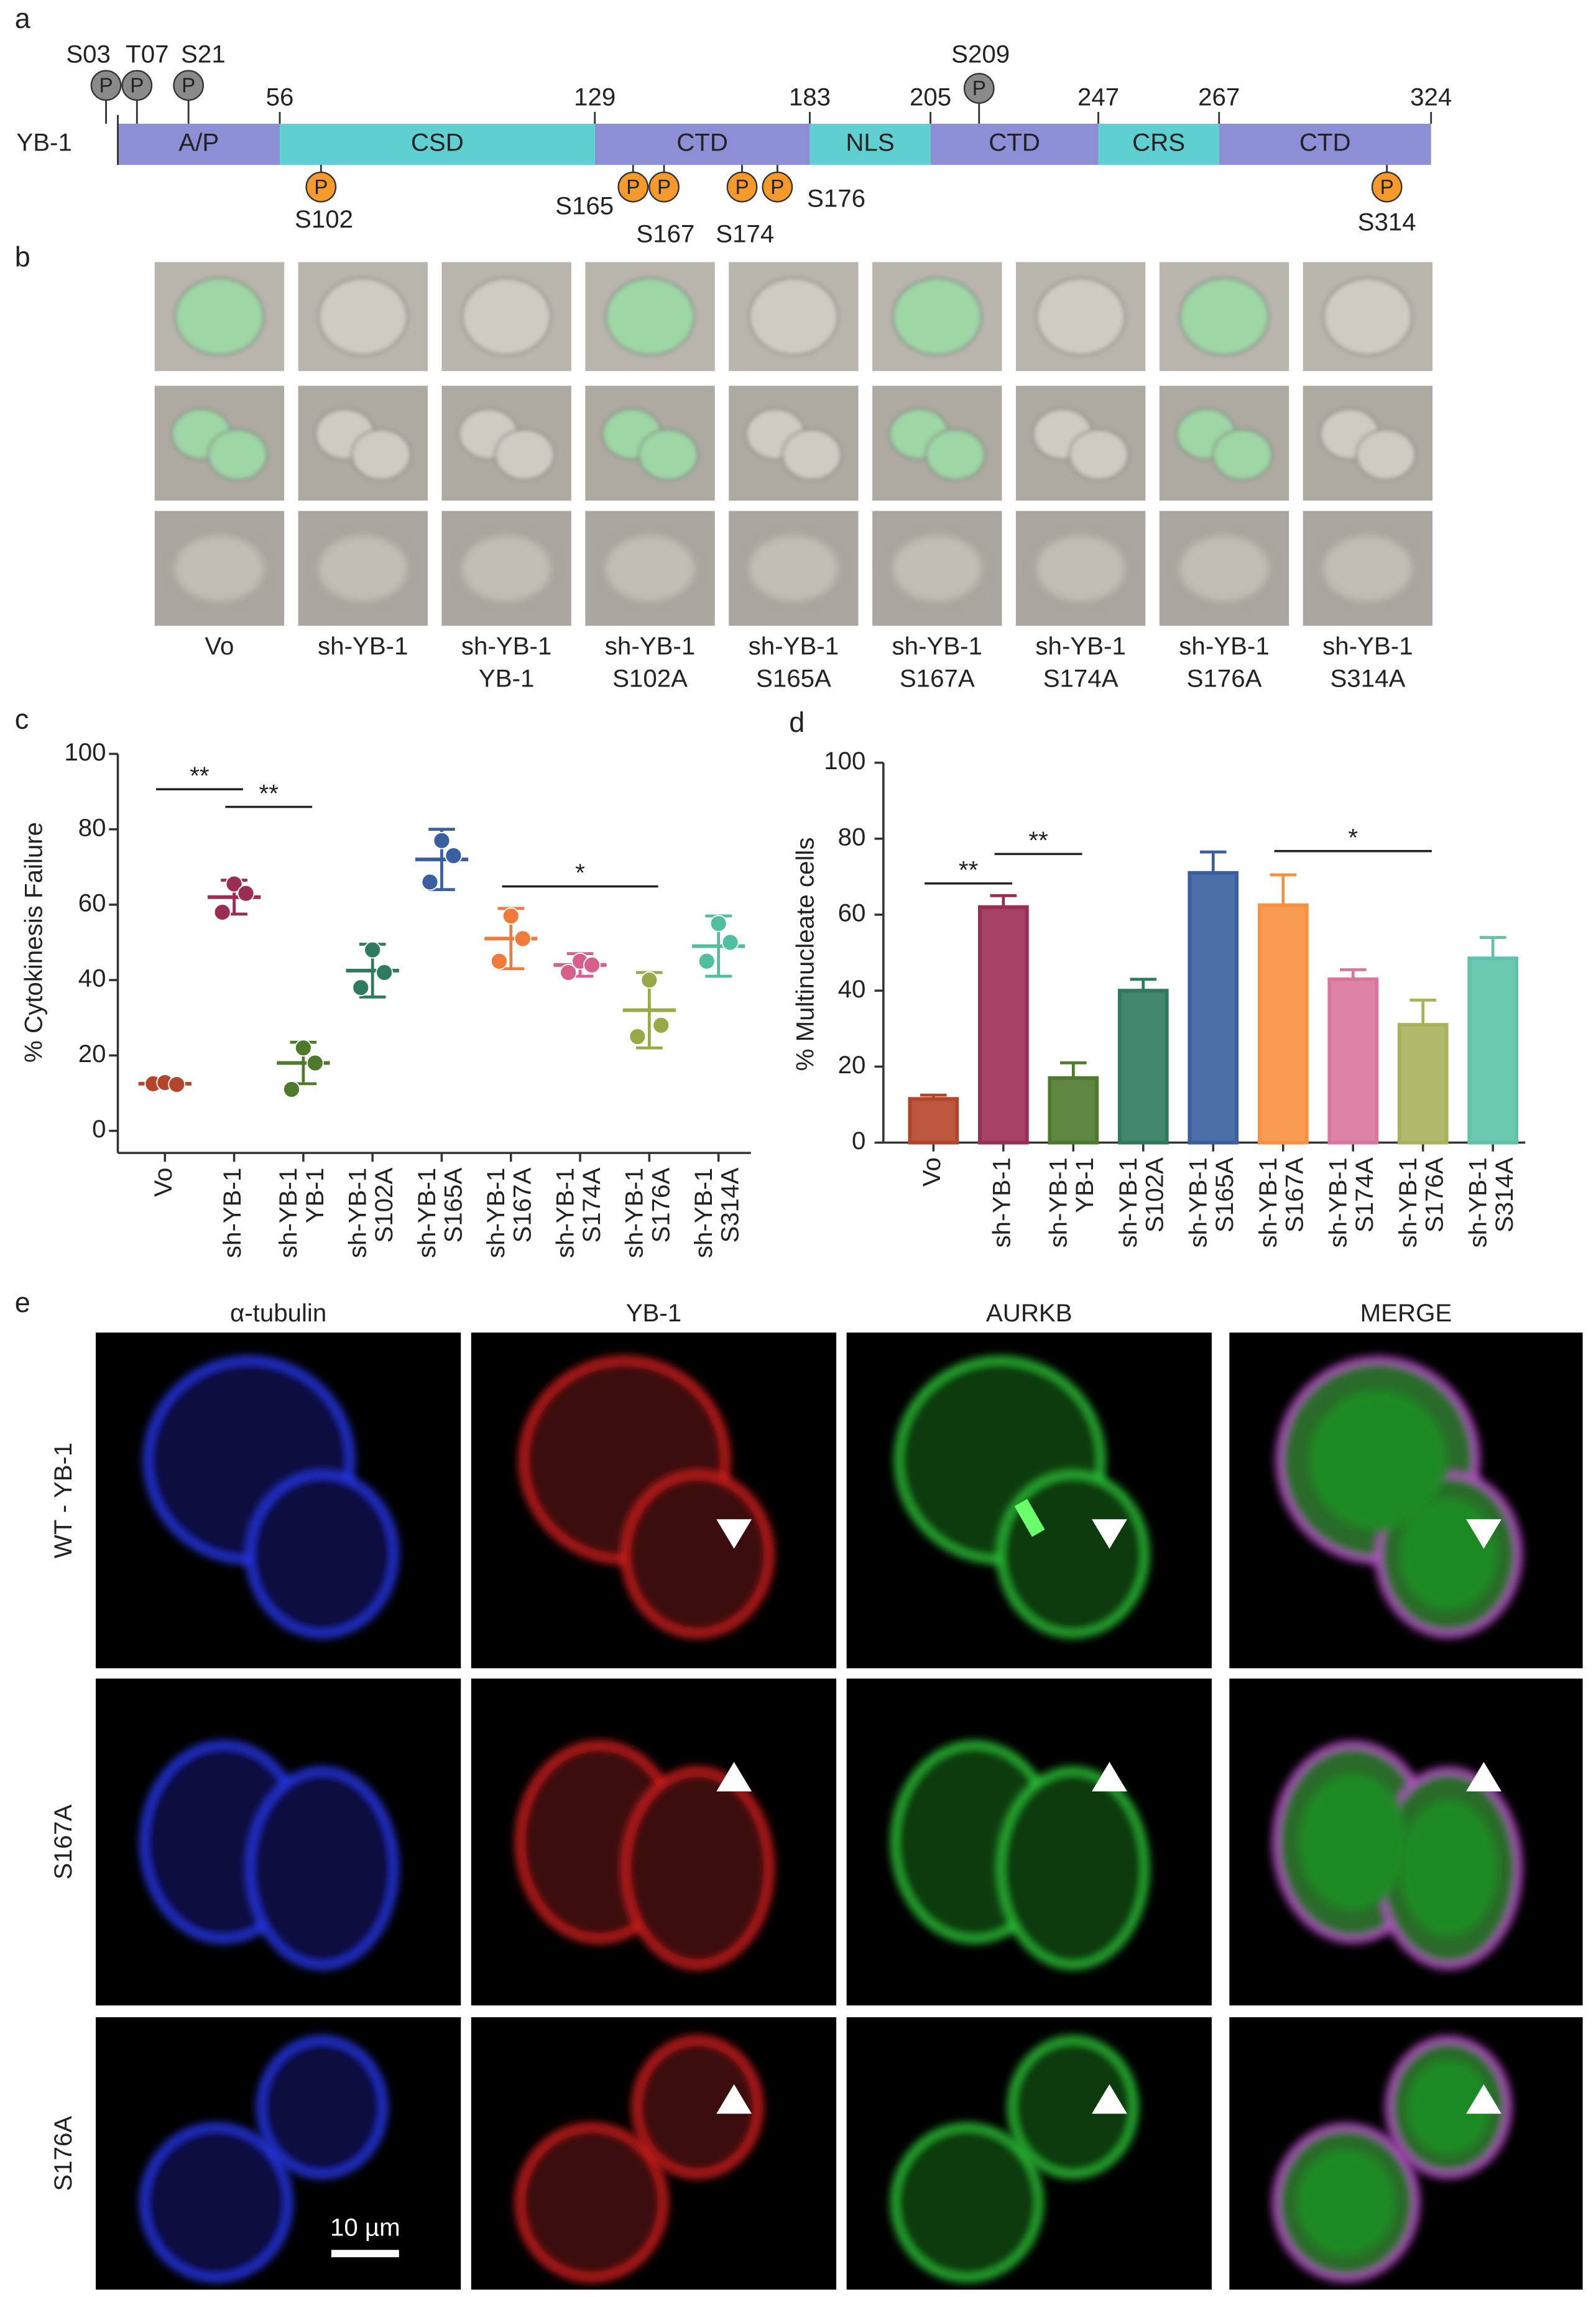 Image resolution: width=1596 pixels, height=2297 pixels. Describe the element at coordinates (365, 2228) in the screenshot. I see `scale-bar-label: 10 µm` at that location.